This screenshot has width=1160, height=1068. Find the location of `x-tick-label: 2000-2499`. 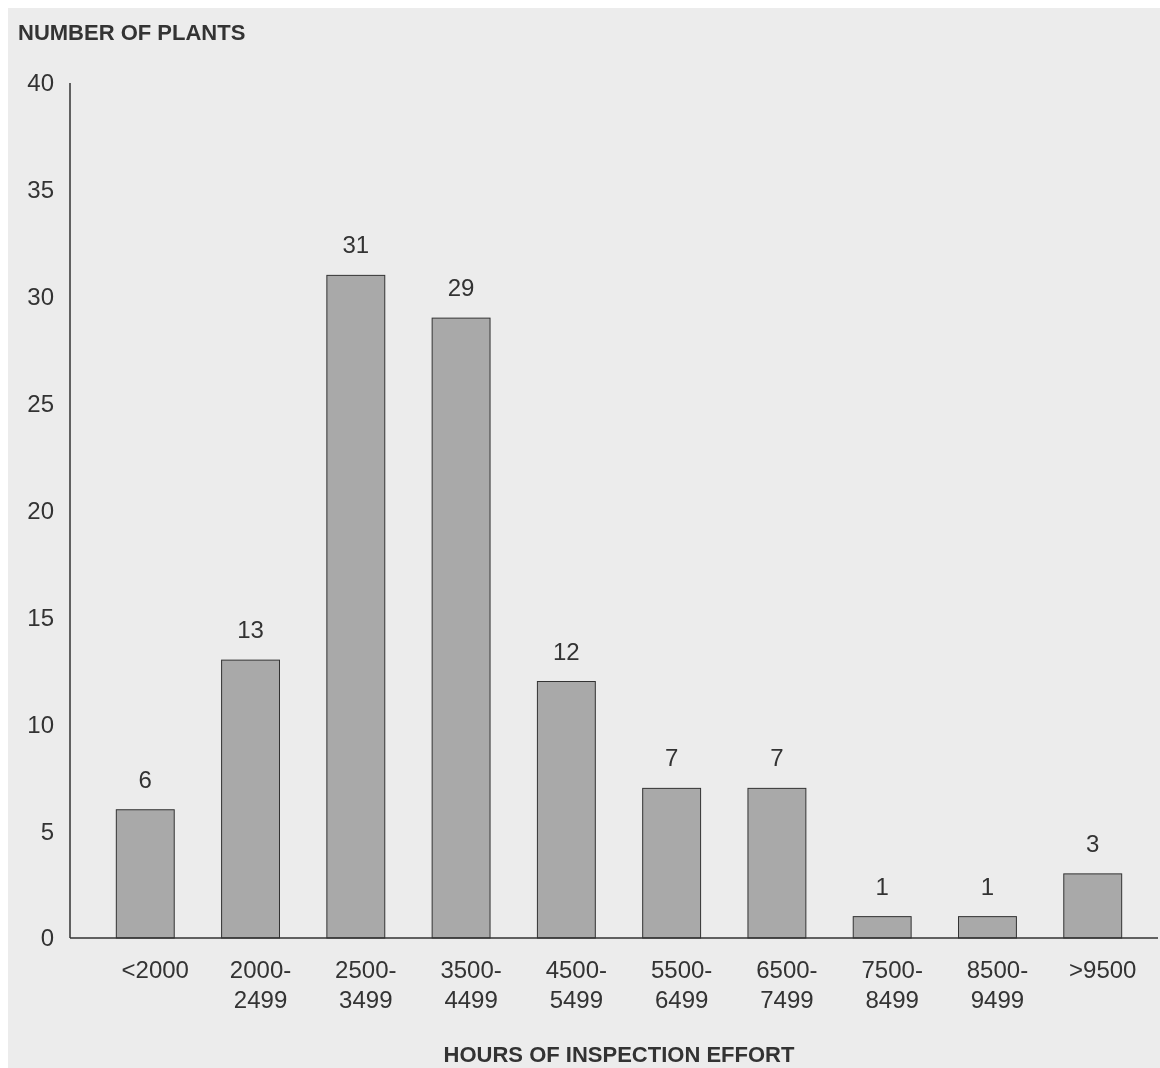

x-tick-label: 2000-2499 is located at coordinates (260, 984).